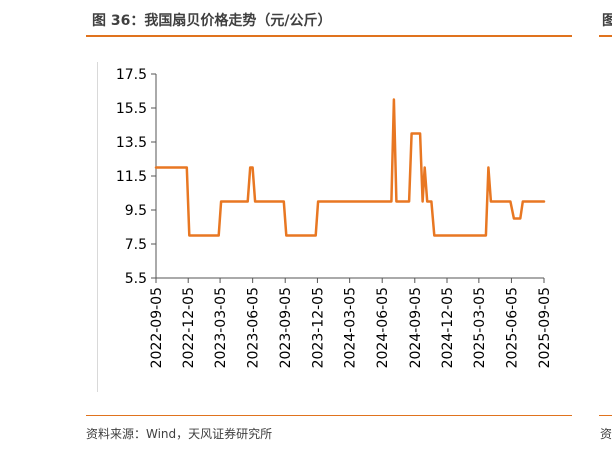 The image size is (612, 452). I want to click on x-tick-label: 2024-03-05, so click(351, 327).